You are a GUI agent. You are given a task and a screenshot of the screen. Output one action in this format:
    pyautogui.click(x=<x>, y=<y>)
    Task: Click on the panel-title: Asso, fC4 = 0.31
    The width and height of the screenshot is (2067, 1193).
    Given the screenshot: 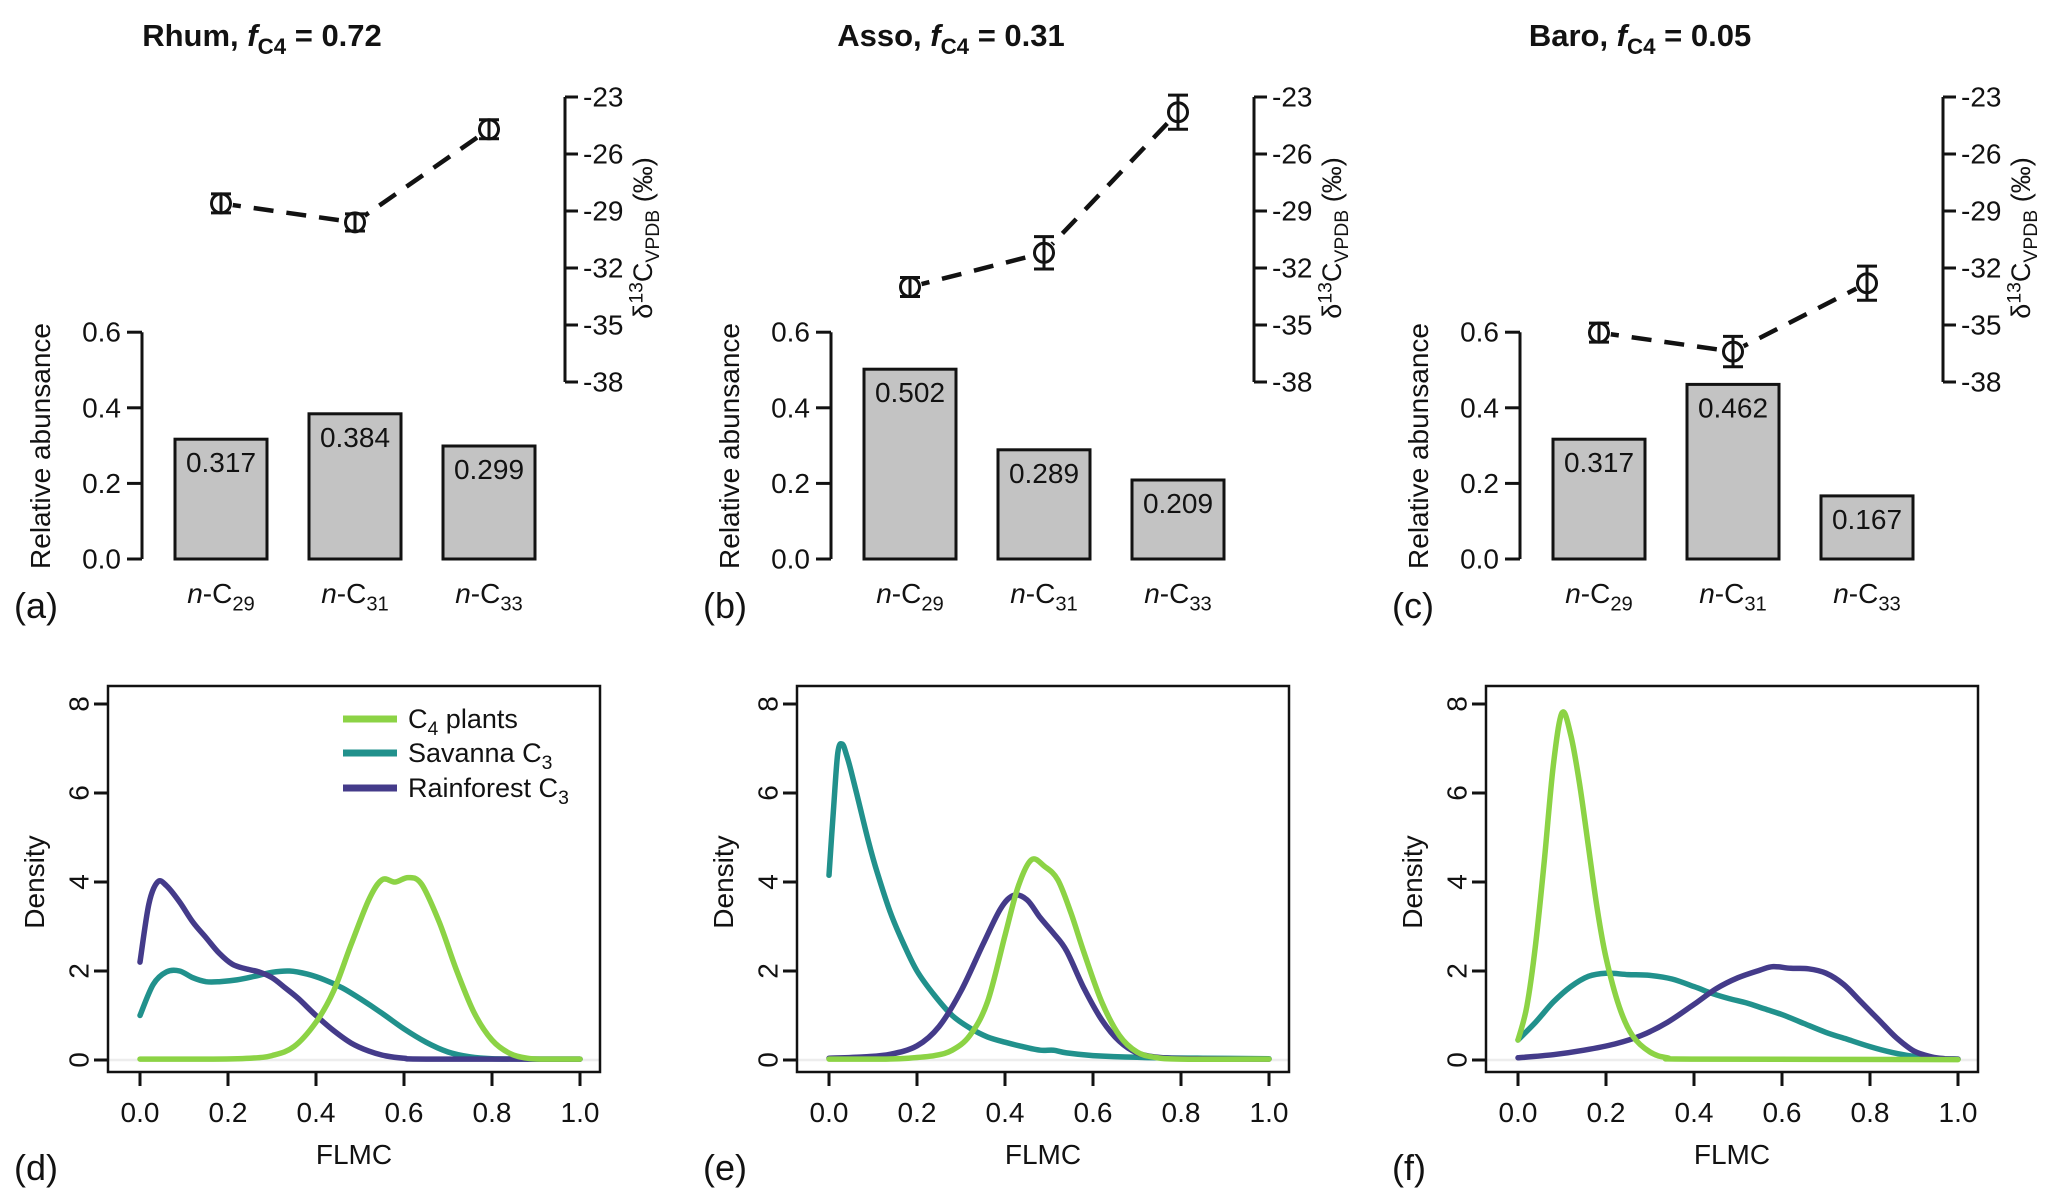 What is the action you would take?
    pyautogui.click(x=951, y=38)
    